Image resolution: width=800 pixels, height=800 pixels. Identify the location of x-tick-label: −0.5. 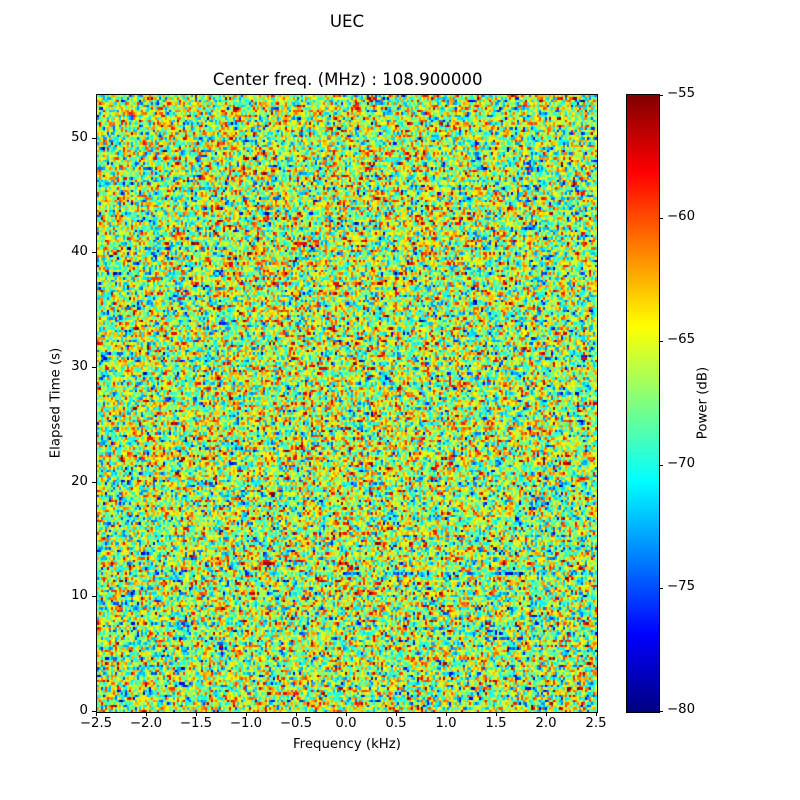
(296, 723).